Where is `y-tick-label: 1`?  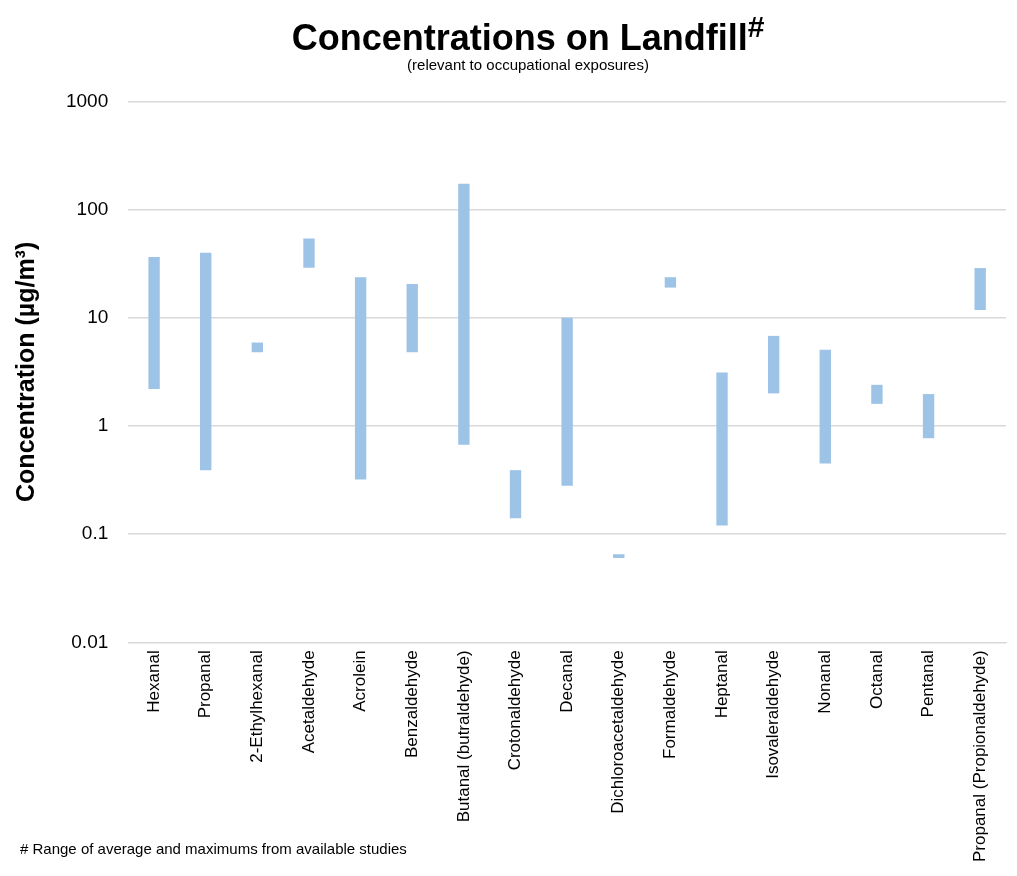
y-tick-label: 1 is located at coordinates (103, 425).